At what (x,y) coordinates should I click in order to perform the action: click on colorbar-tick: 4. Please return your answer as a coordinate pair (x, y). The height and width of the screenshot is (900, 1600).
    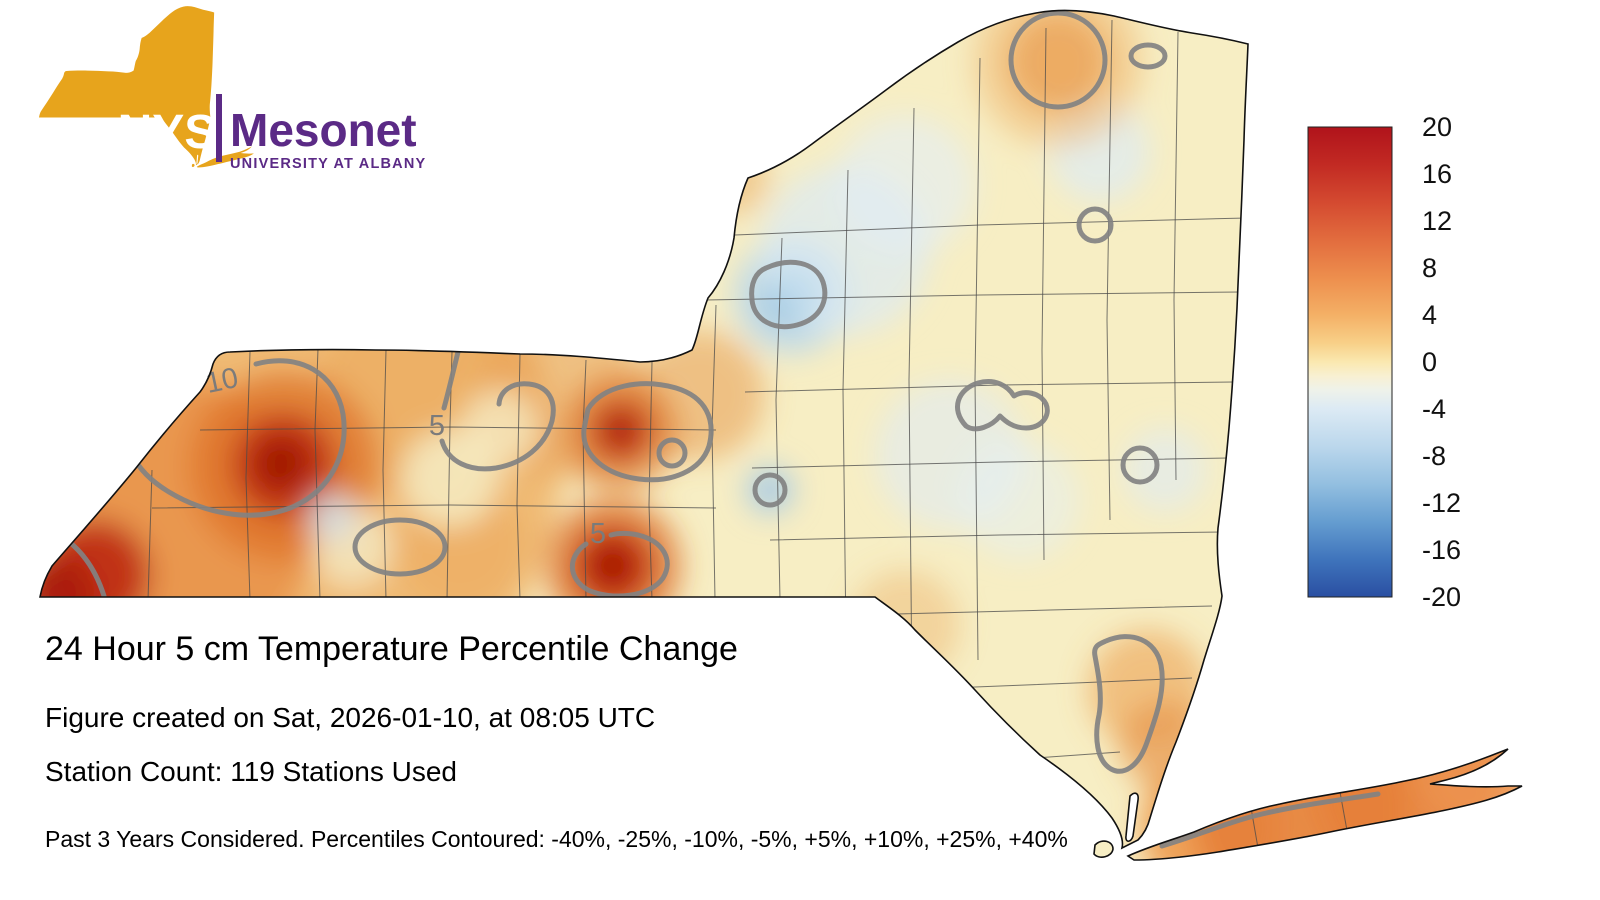
    Looking at the image, I should click on (1429, 315).